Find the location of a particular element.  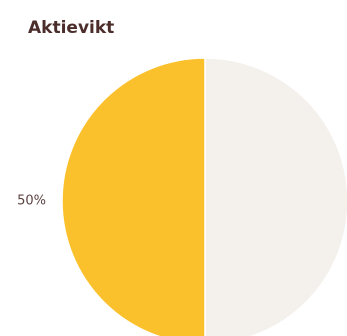

chart-title: Aktievikt is located at coordinates (71, 28).